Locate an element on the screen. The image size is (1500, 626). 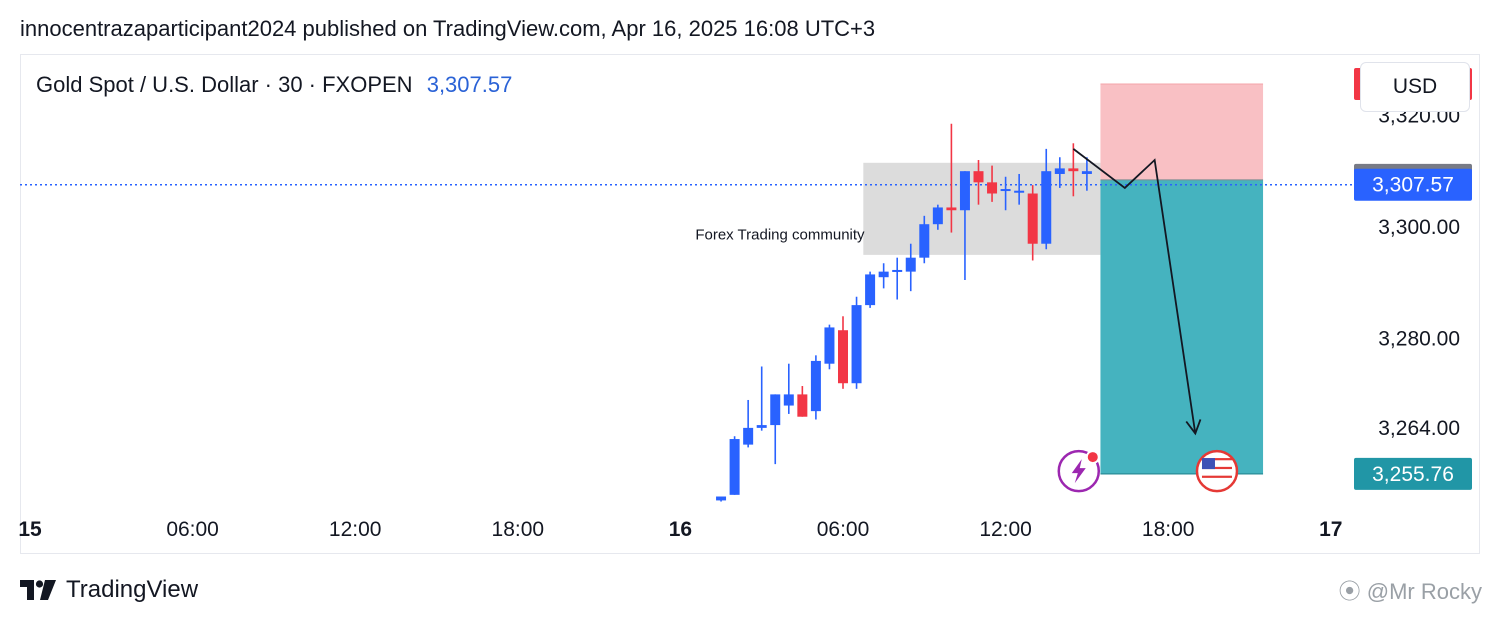
price-label-text: 3,255.76 is located at coordinates (1413, 474).